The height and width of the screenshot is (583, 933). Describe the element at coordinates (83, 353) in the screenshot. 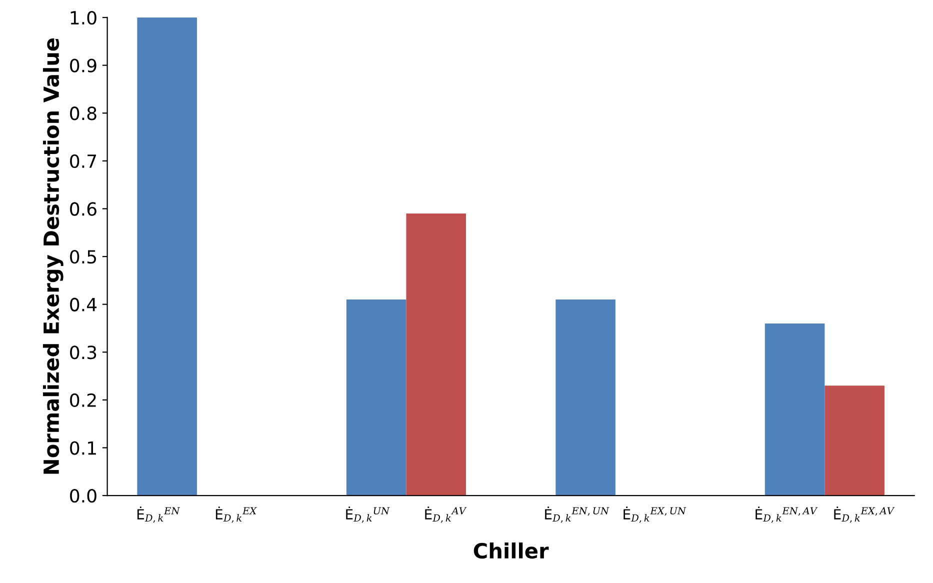

I see `y-tick-label: 0.3` at that location.